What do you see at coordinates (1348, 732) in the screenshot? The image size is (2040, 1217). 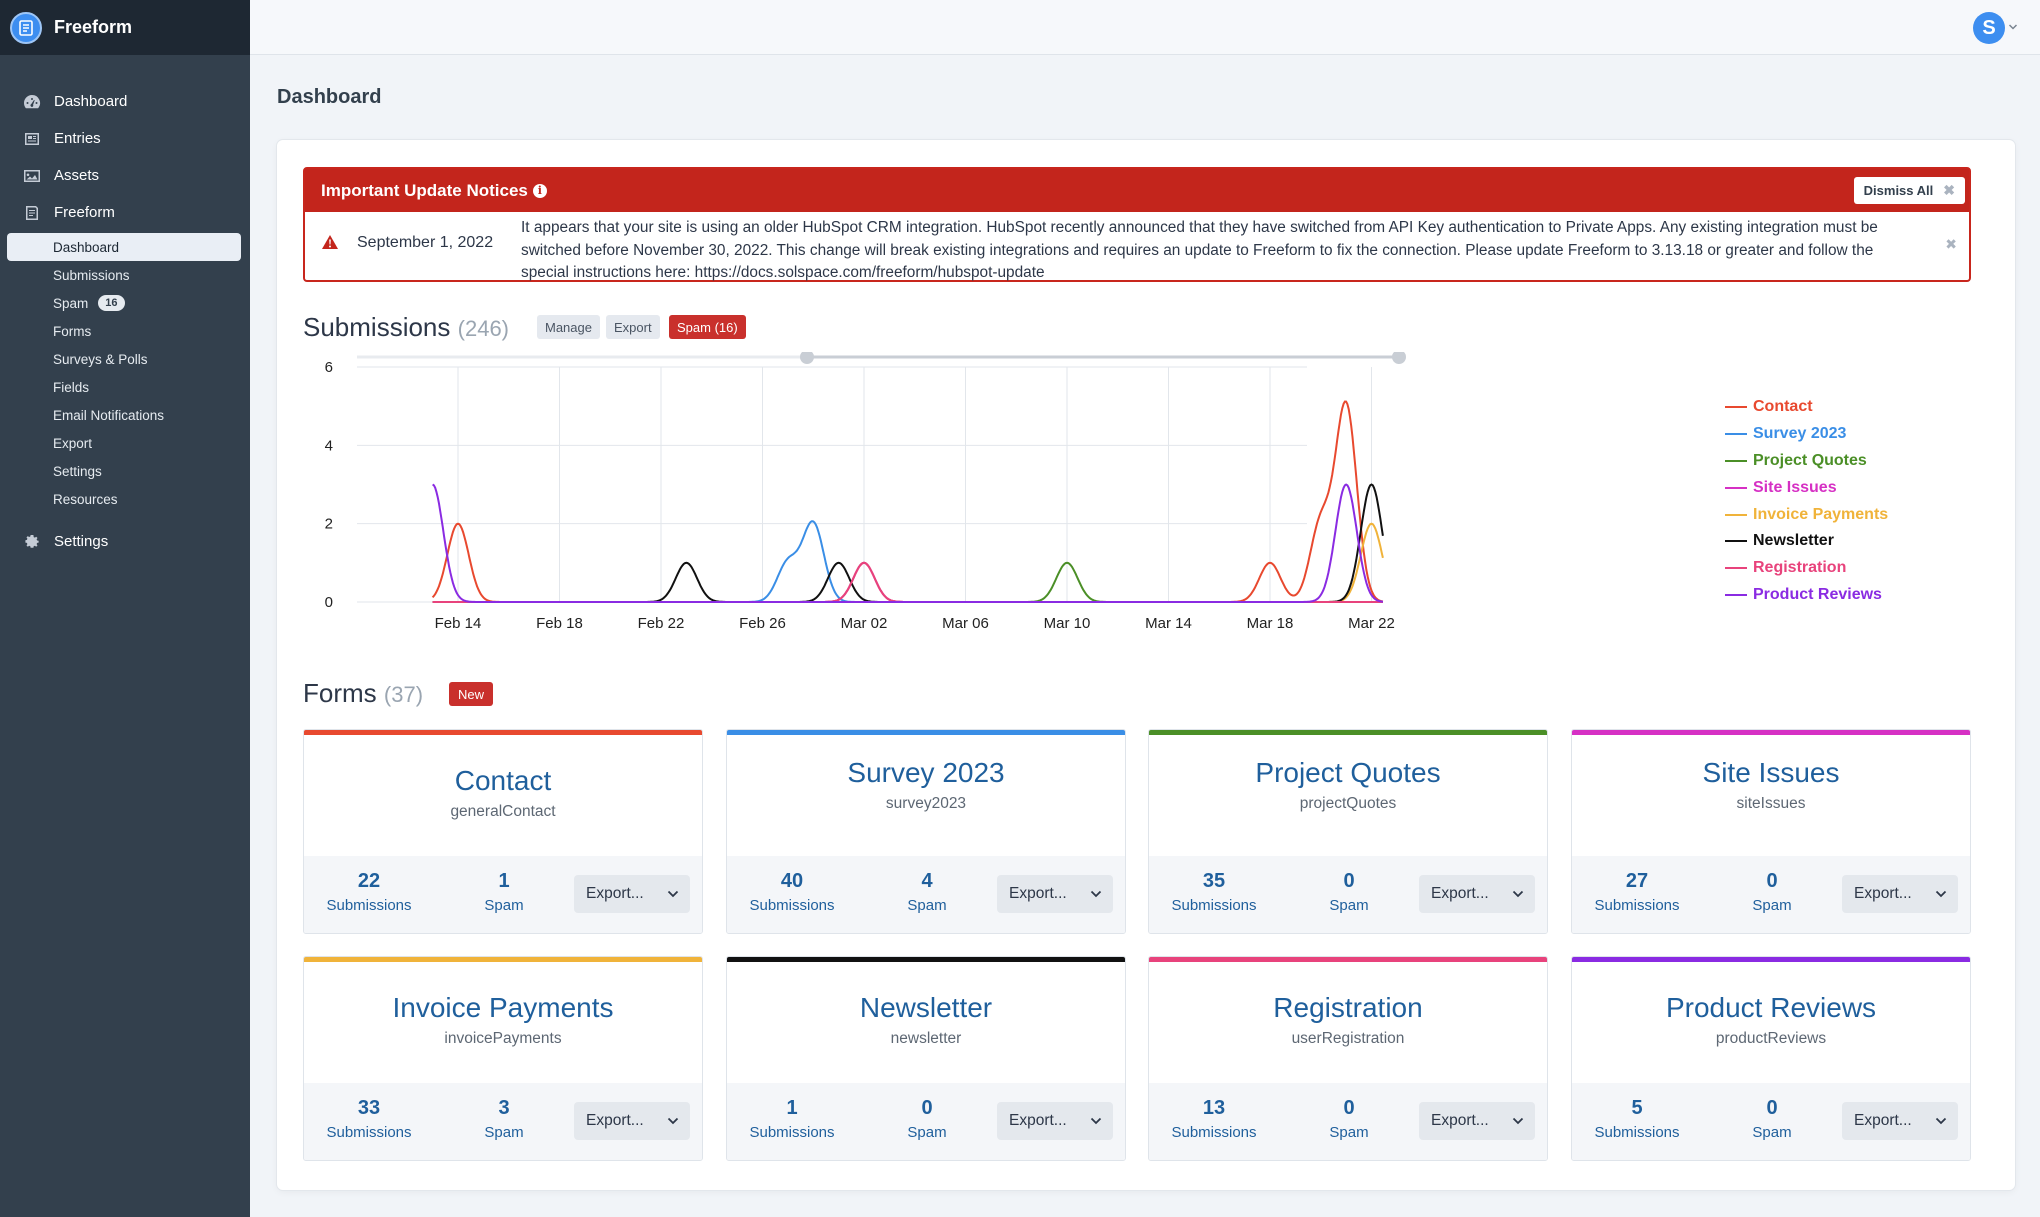 I see `card-color-bar` at bounding box center [1348, 732].